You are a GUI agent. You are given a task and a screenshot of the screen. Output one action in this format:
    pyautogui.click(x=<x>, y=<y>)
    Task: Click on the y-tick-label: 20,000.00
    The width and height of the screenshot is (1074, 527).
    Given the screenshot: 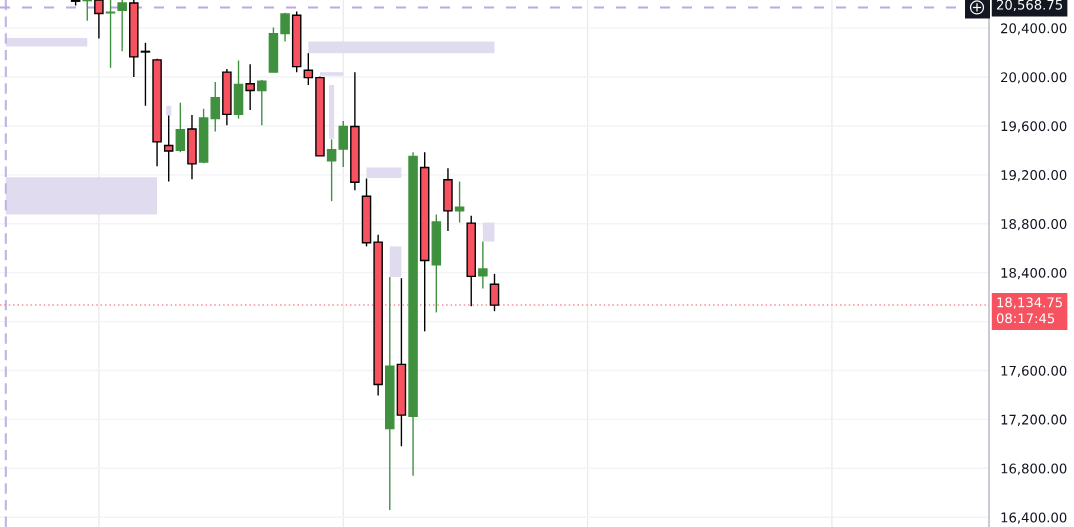 What is the action you would take?
    pyautogui.click(x=1034, y=78)
    